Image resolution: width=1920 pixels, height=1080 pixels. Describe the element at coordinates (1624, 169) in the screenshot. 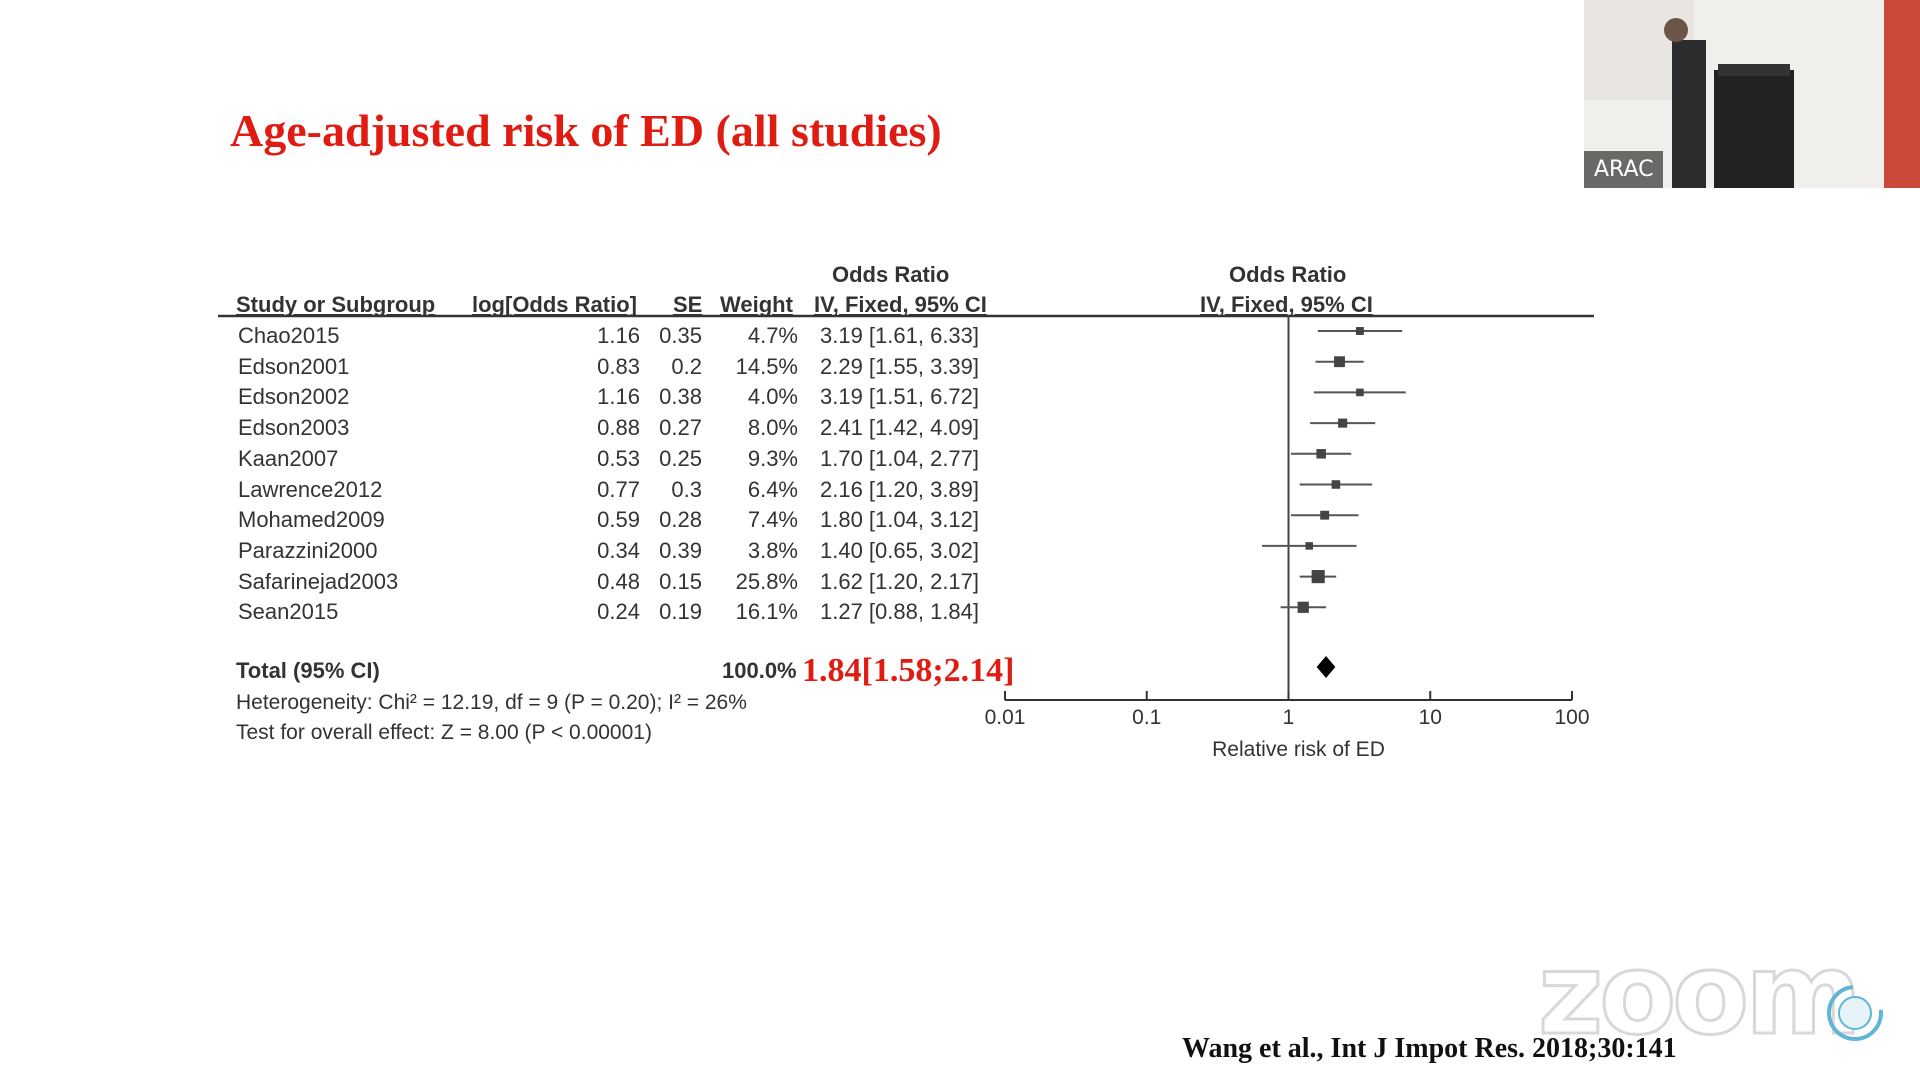

I see `participant-name: ARAC` at that location.